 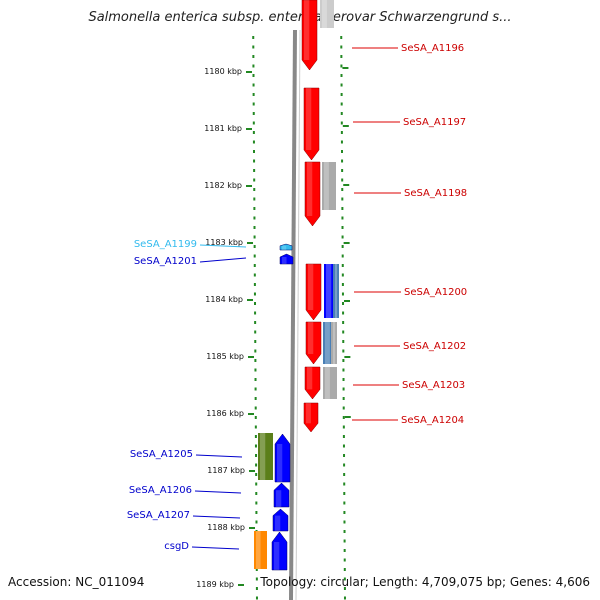 I want to click on gene-label-left: SeSA_A1207, so click(x=158, y=515).